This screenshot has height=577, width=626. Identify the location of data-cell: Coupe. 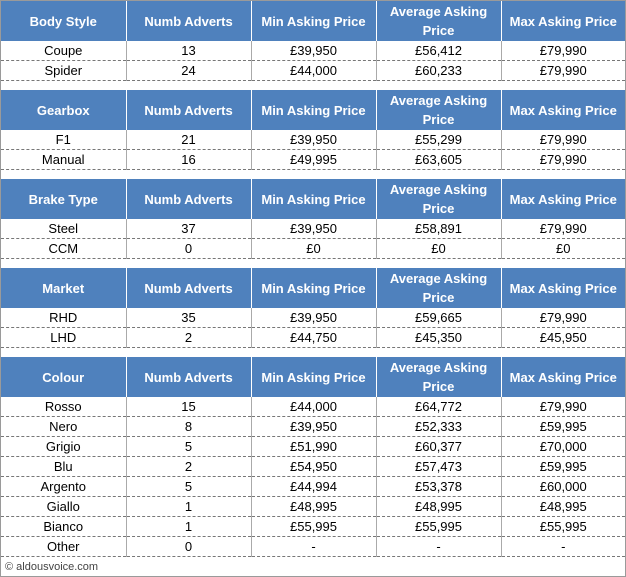
(63, 51).